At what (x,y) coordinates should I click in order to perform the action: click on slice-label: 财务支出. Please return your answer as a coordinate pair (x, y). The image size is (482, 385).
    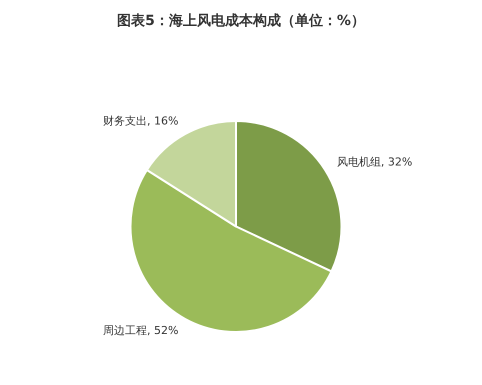
    Looking at the image, I should click on (124, 121).